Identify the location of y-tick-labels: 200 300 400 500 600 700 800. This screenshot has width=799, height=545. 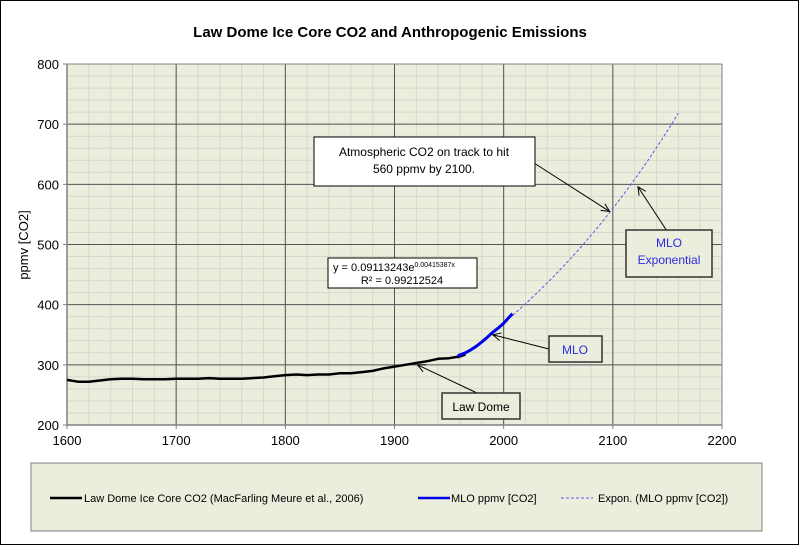
(52, 245).